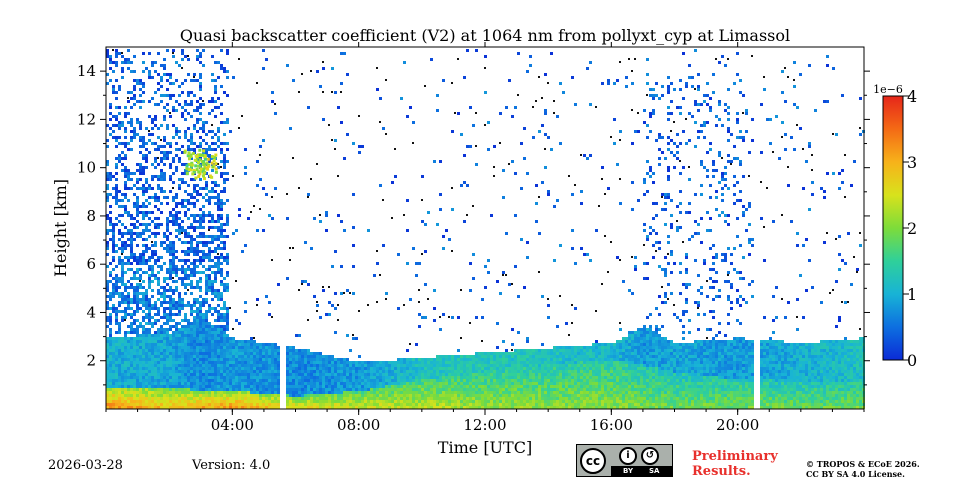 The width and height of the screenshot is (960, 480). I want to click on colorbar-gradient, so click(893, 228).